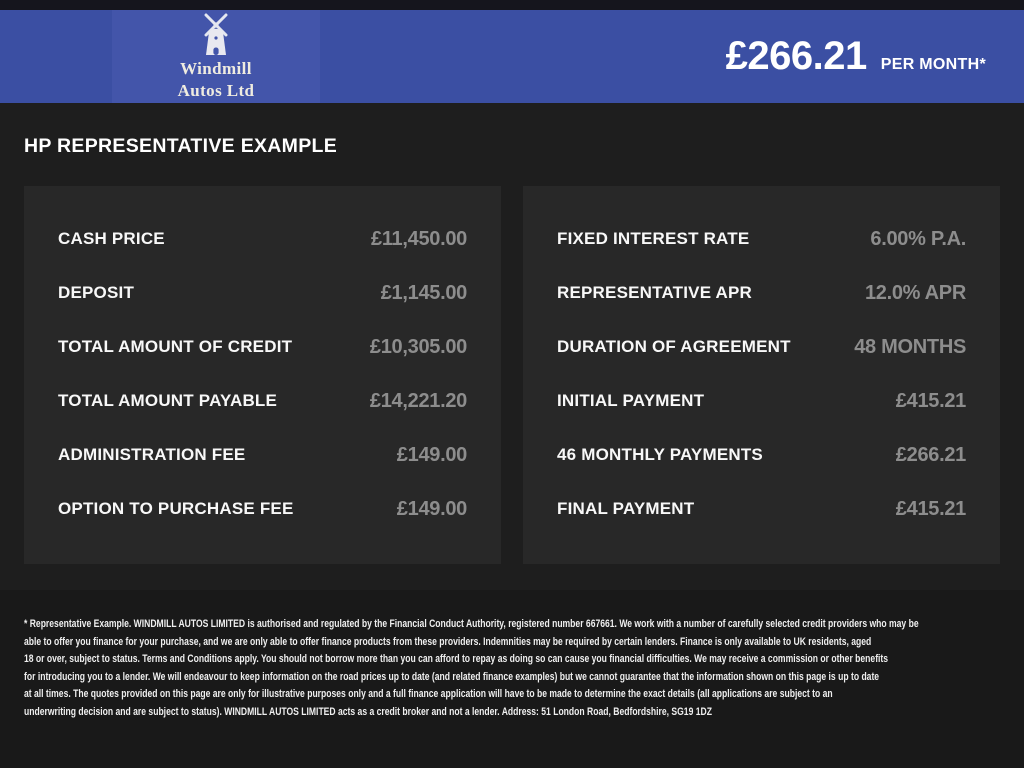 This screenshot has height=768, width=1024. I want to click on dealer-logo: Windmill Autos Ltd, so click(216, 56).